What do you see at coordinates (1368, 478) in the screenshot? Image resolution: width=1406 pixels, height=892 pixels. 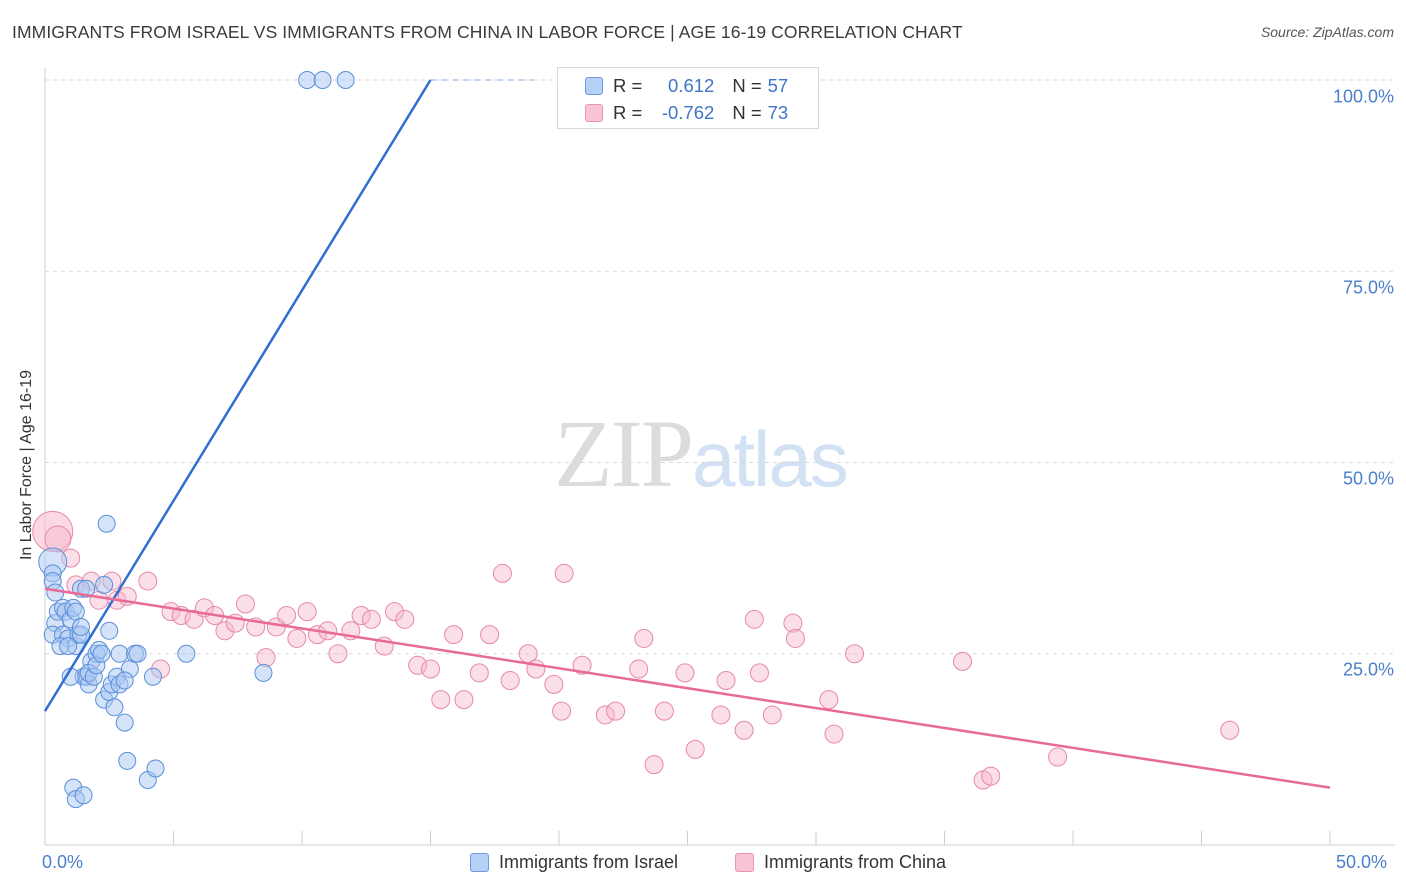 I see `y-tick-label-50: 50.0%` at bounding box center [1368, 478].